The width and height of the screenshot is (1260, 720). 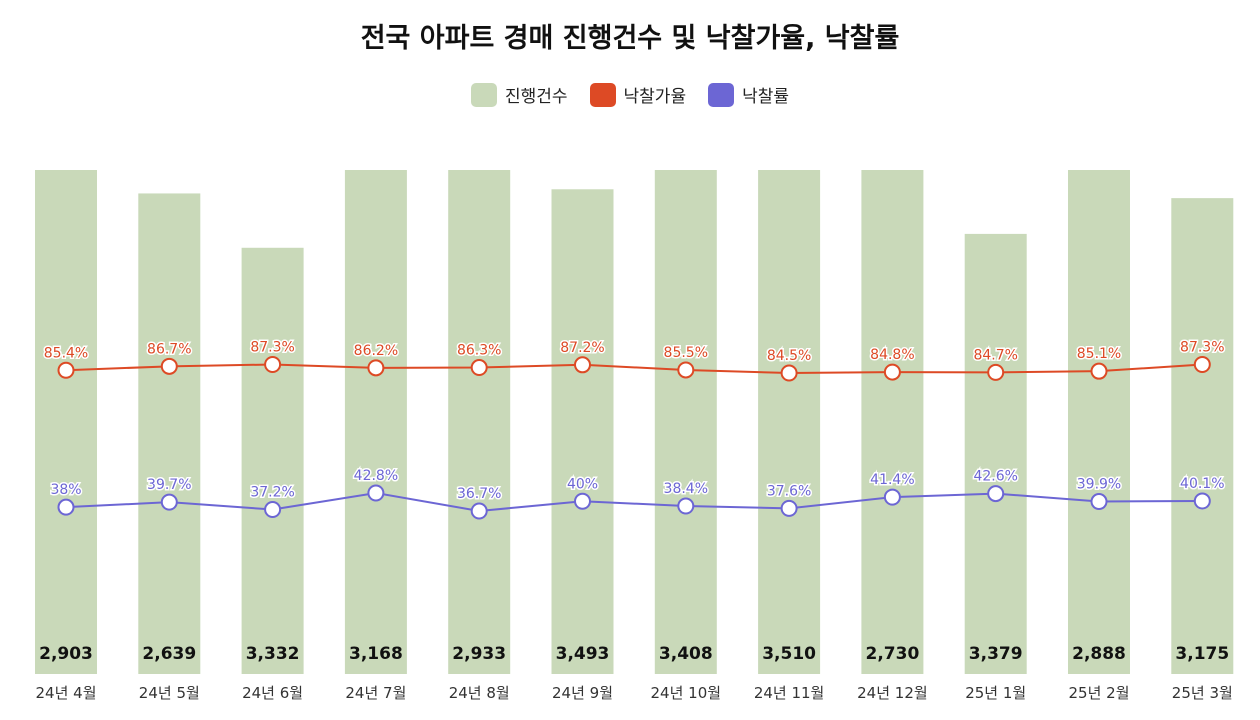 I want to click on legend-item-progress-count: 진행건수, so click(x=519, y=94).